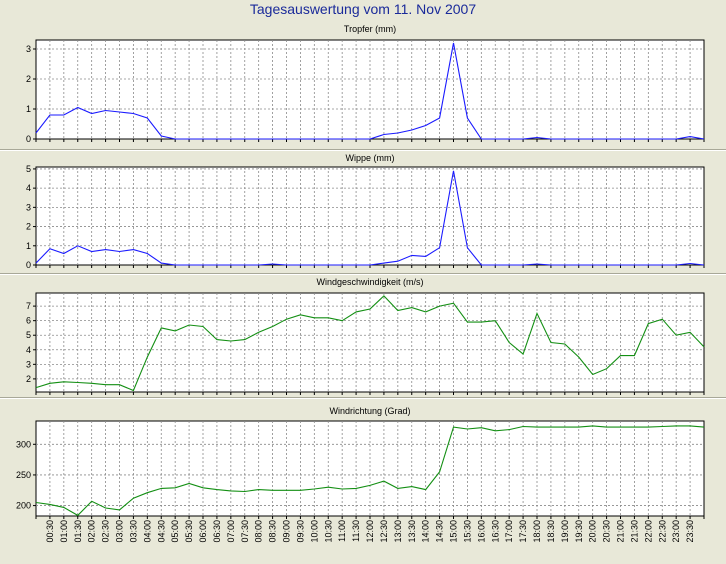  What do you see at coordinates (593, 531) in the screenshot?
I see `x-tick-label: 20:00` at bounding box center [593, 531].